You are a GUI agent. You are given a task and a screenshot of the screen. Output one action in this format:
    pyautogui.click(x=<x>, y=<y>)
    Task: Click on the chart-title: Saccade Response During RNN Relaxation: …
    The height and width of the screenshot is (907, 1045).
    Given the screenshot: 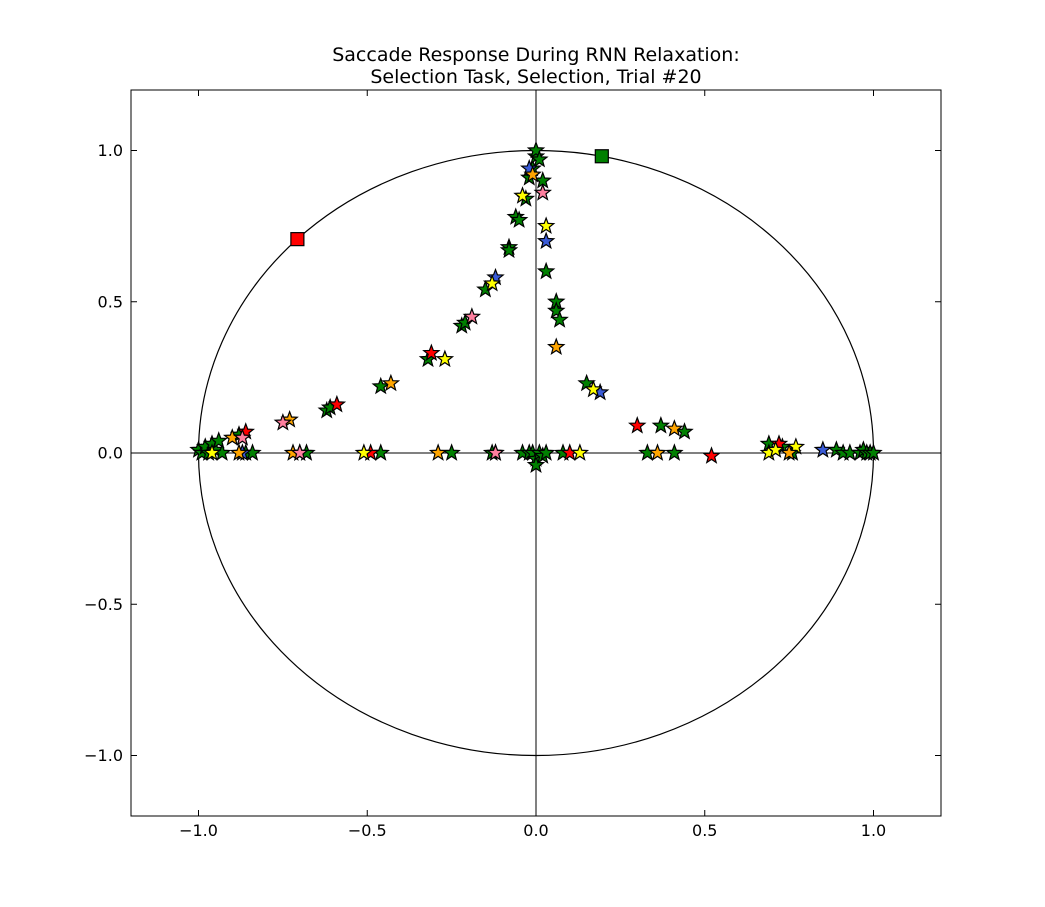 What is the action you would take?
    pyautogui.click(x=522, y=66)
    